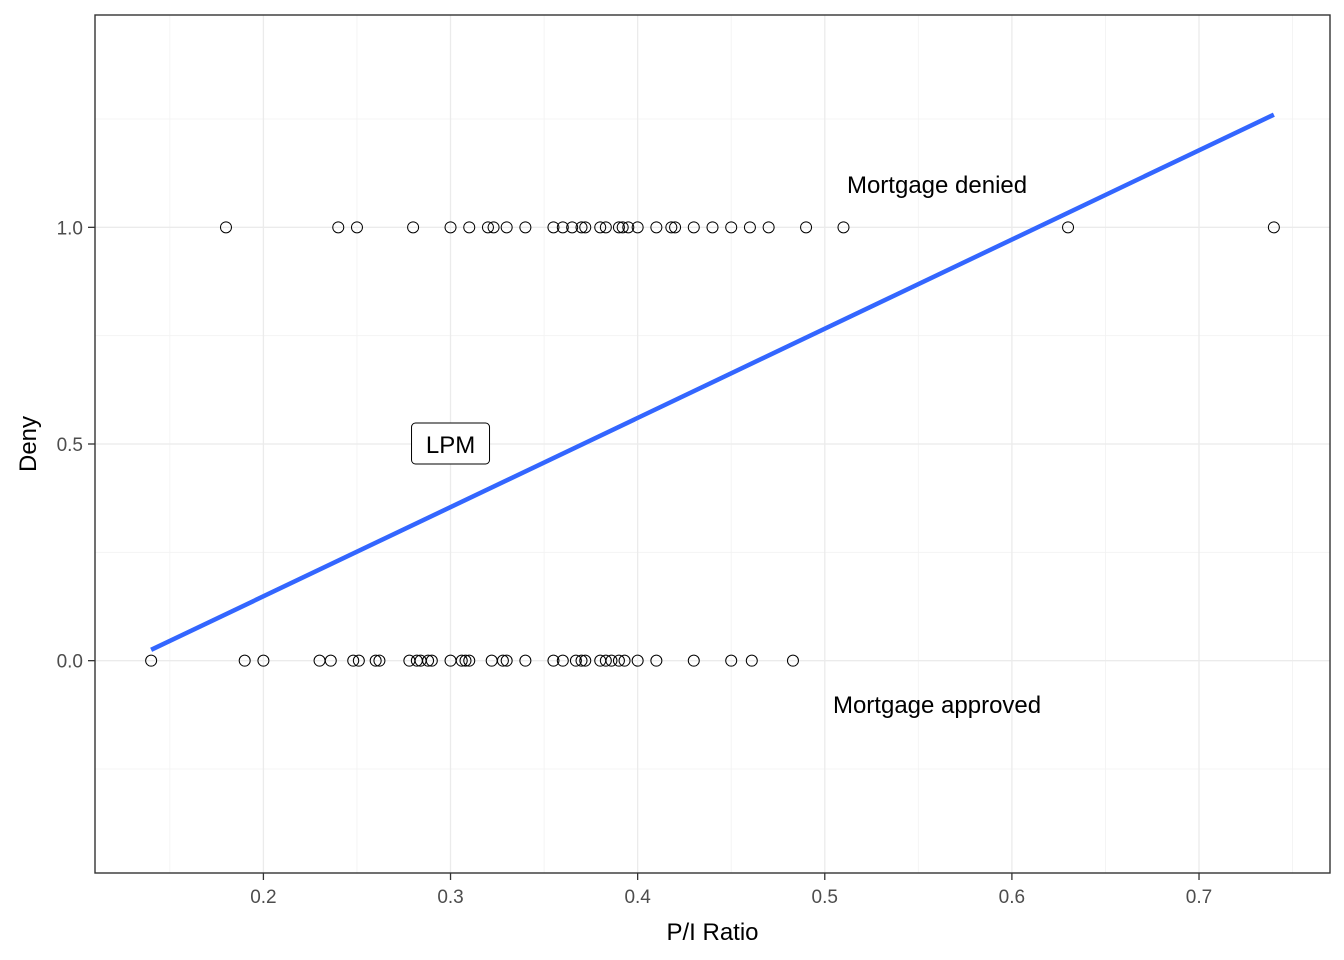 This screenshot has height=960, width=1344. I want to click on annotation-text: Mortgage denied, so click(937, 185).